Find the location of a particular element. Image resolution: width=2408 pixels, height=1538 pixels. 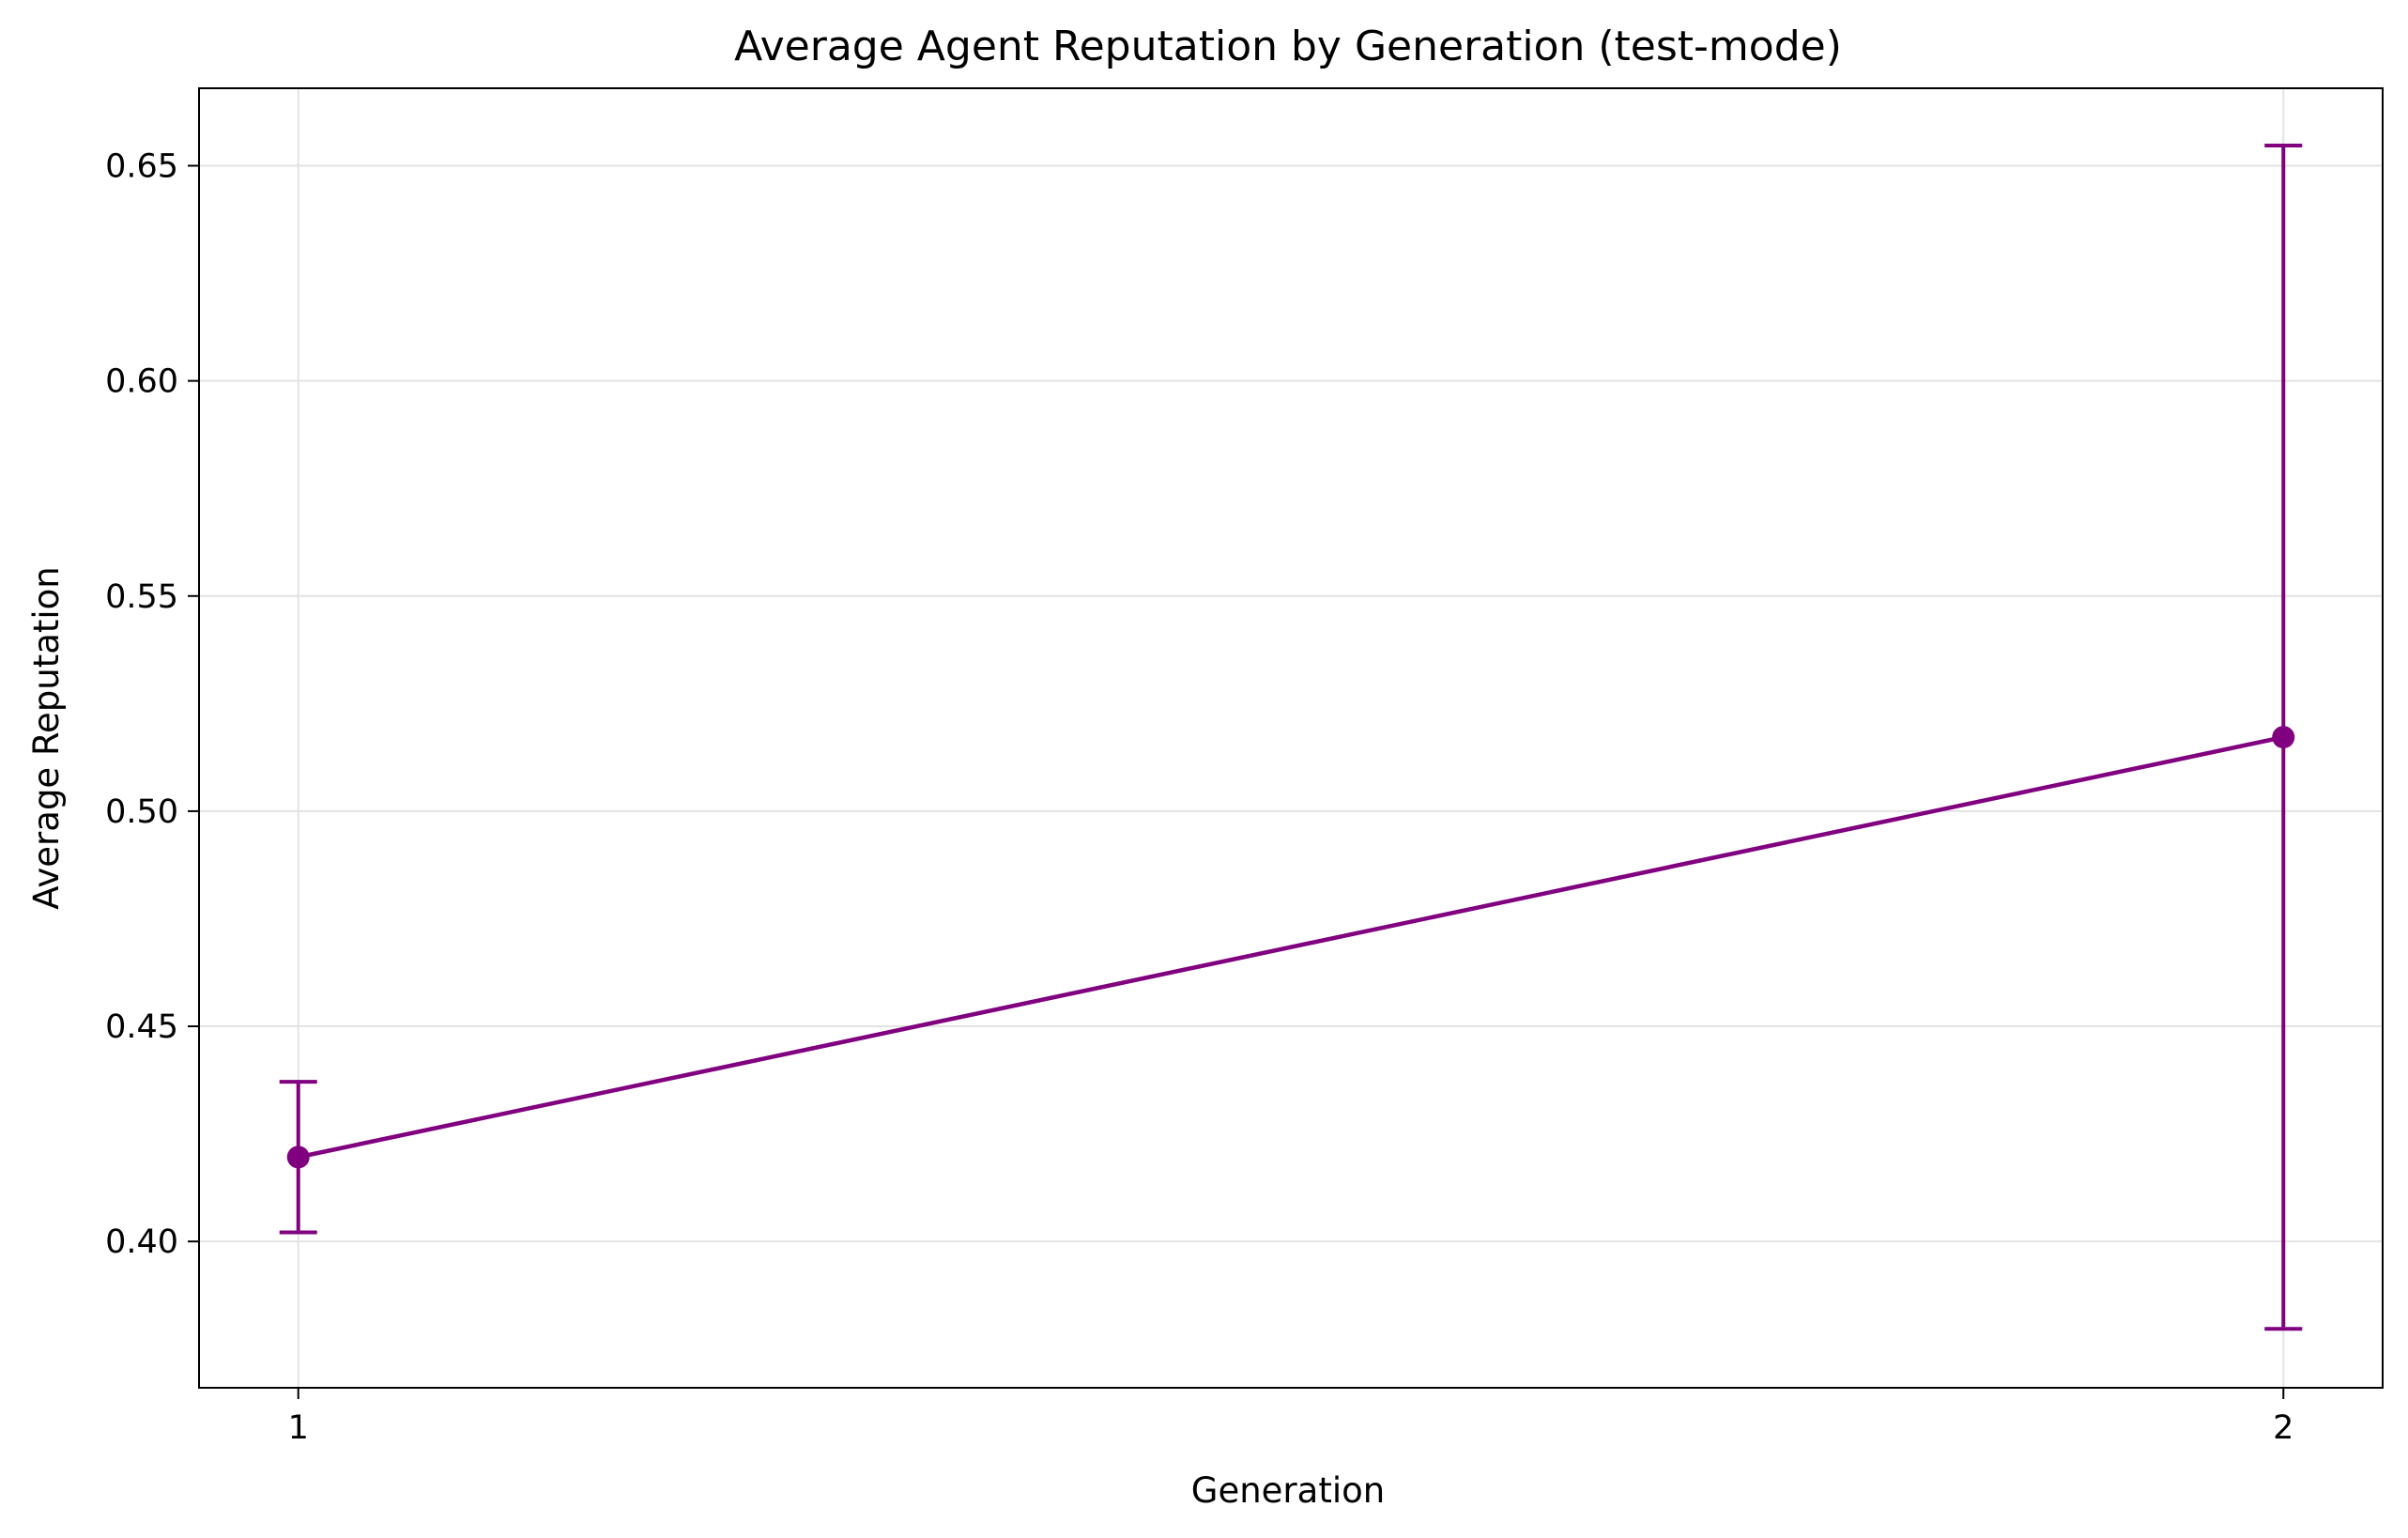

x-tick-label: 1 is located at coordinates (298, 1428).